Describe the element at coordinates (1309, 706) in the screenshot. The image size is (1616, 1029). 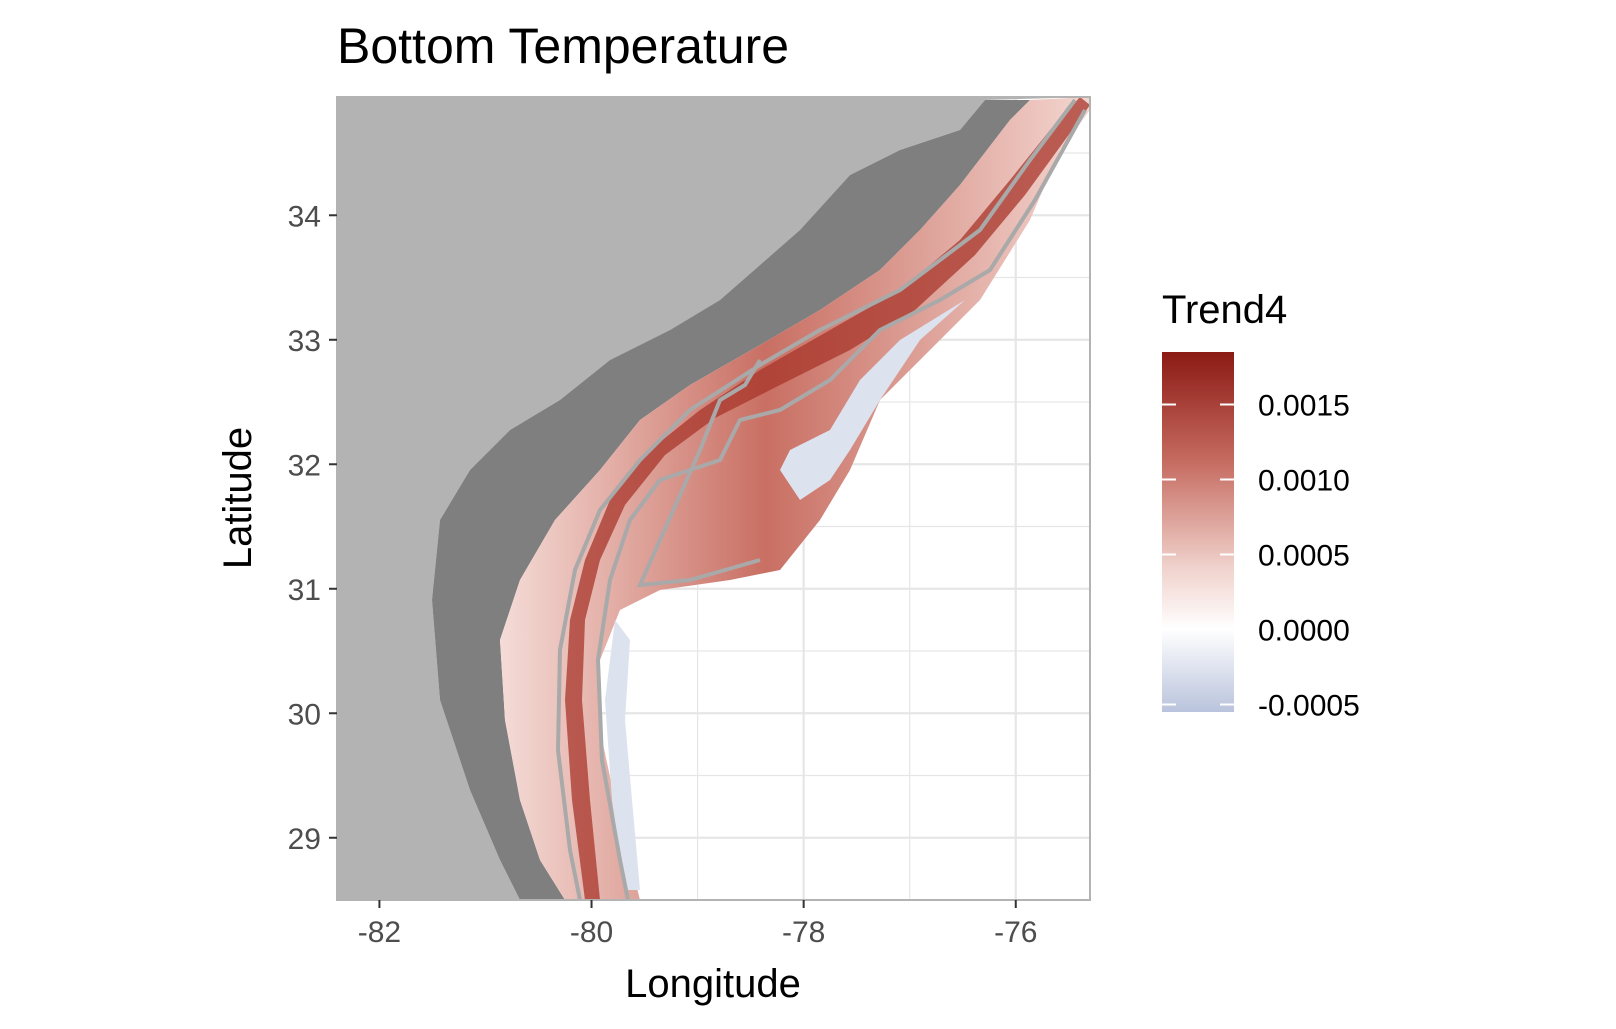
I see `legend-break-label: -0.0005` at that location.